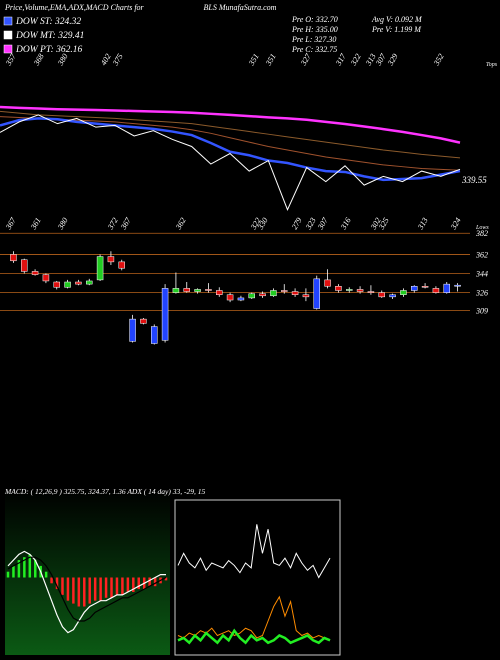 Image resolution: width=500 pixels, height=660 pixels. I want to click on y-tick-label: 344, so click(481, 274).